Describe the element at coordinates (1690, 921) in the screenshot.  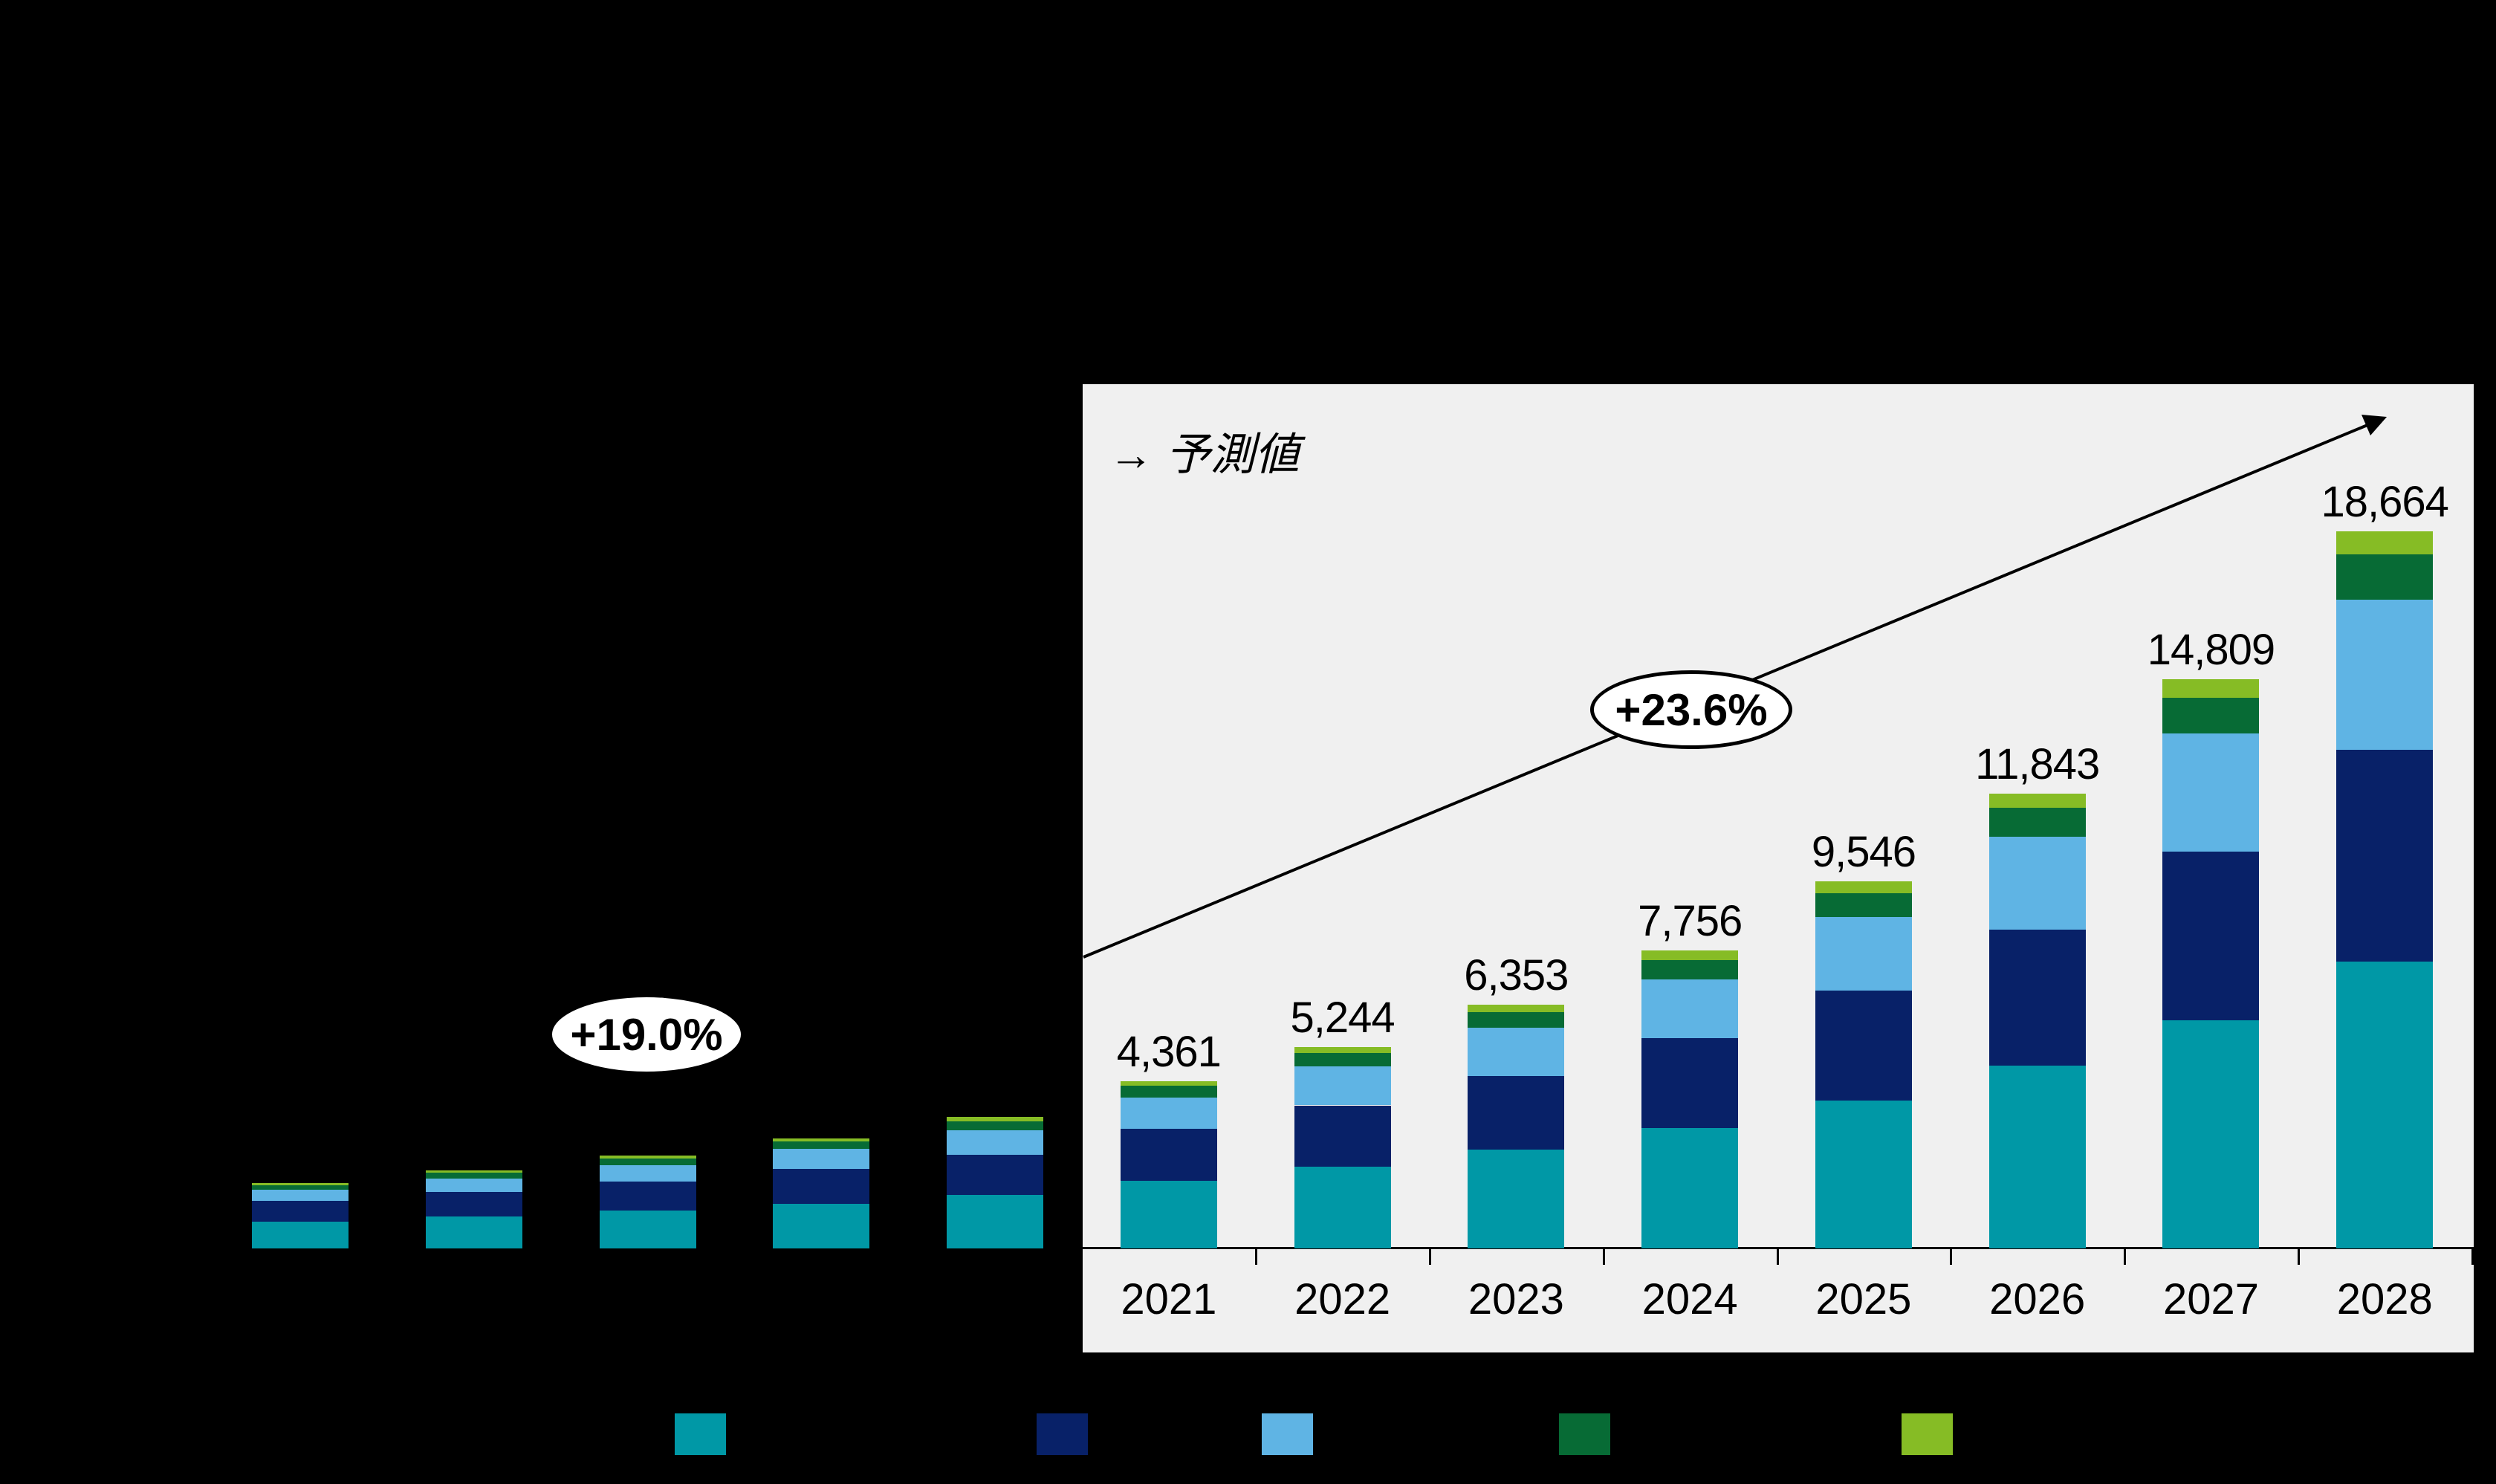
I see `bar-value-label: 7,756` at that location.